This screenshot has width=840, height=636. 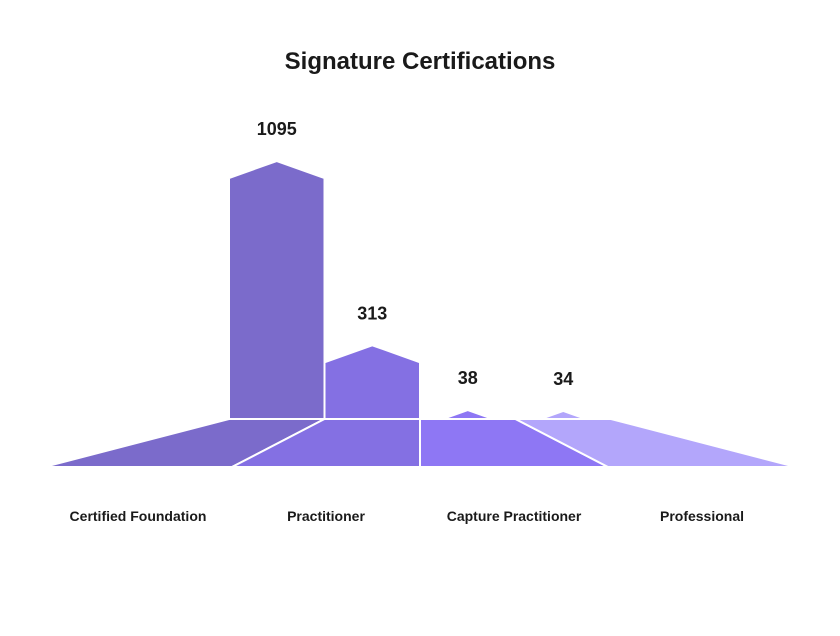 What do you see at coordinates (420, 443) in the screenshot?
I see `floor-group` at bounding box center [420, 443].